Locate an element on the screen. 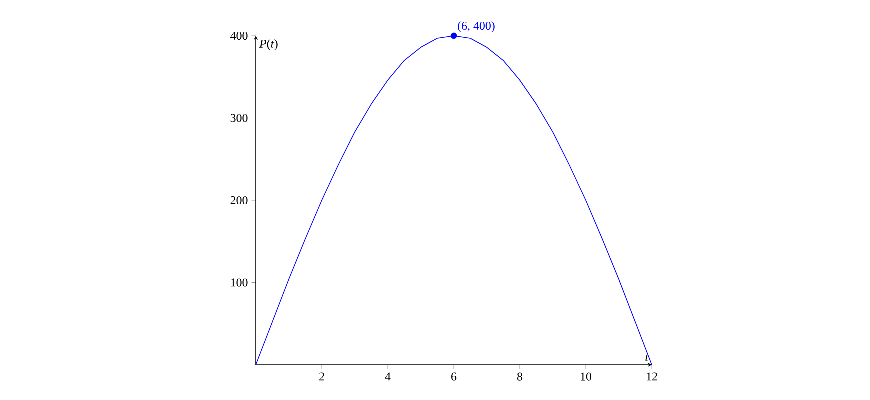 This screenshot has width=870, height=400. y-tick-label: 100 is located at coordinates (239, 282).